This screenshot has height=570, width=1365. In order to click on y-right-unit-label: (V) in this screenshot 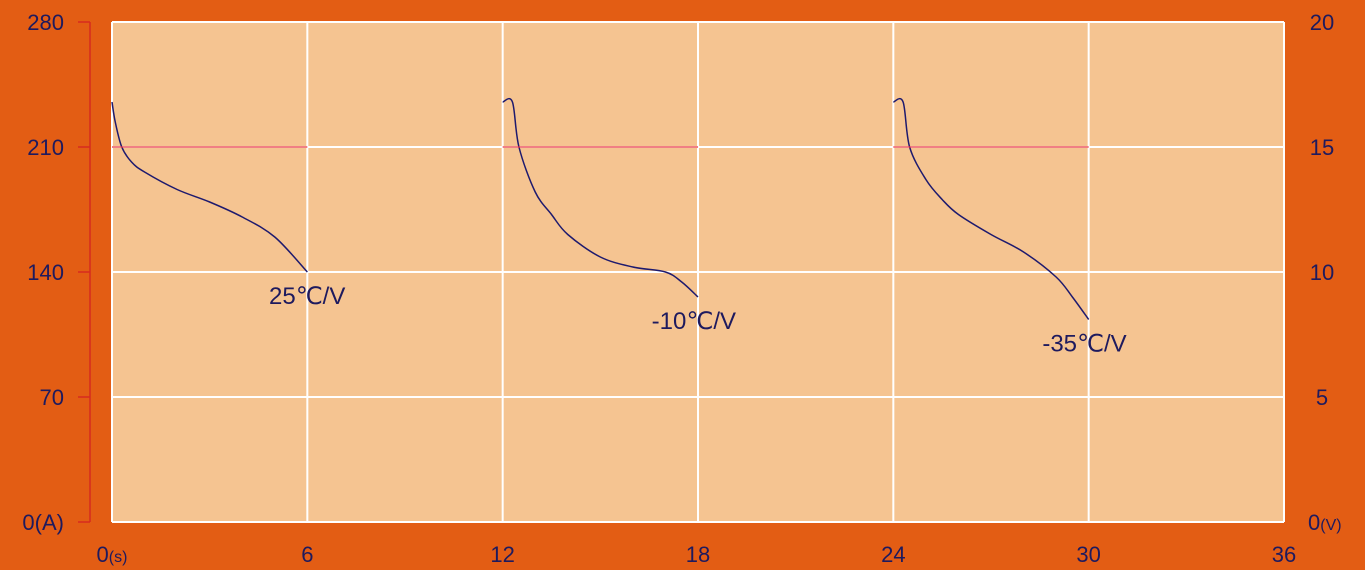, I will do `click(1330, 525)`.